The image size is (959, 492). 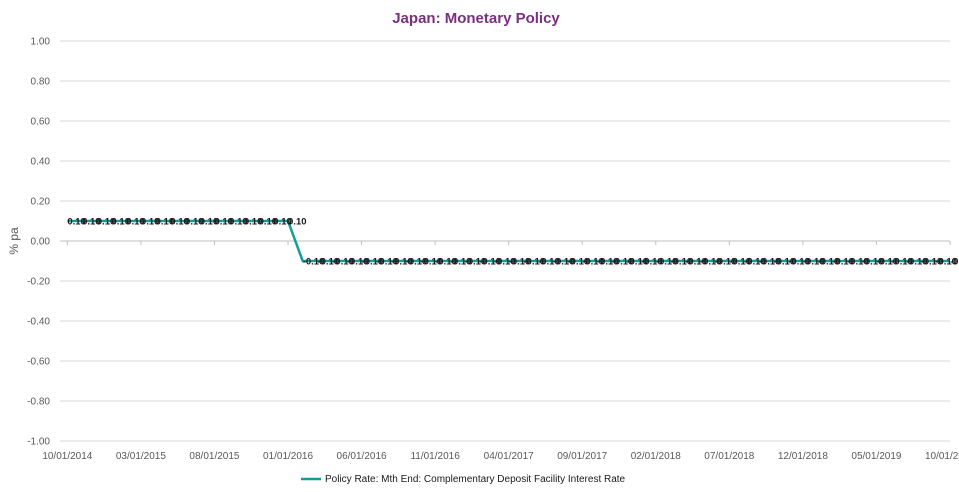 What do you see at coordinates (41, 162) in the screenshot?
I see `y-tick-label: 0.40` at bounding box center [41, 162].